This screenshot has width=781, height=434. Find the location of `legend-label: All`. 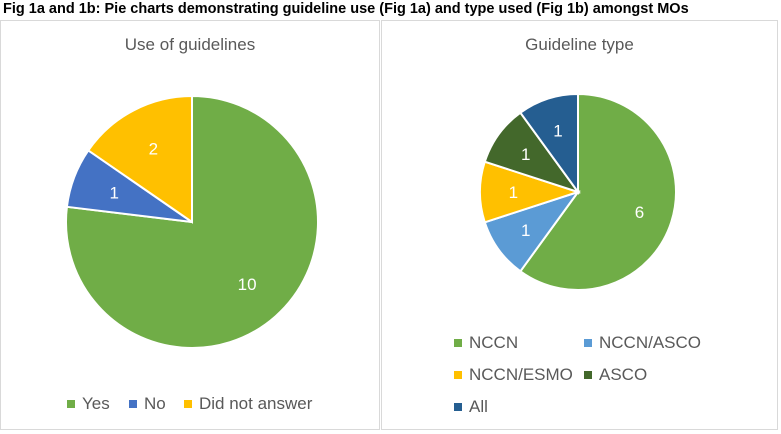

legend-label: All is located at coordinates (478, 406).